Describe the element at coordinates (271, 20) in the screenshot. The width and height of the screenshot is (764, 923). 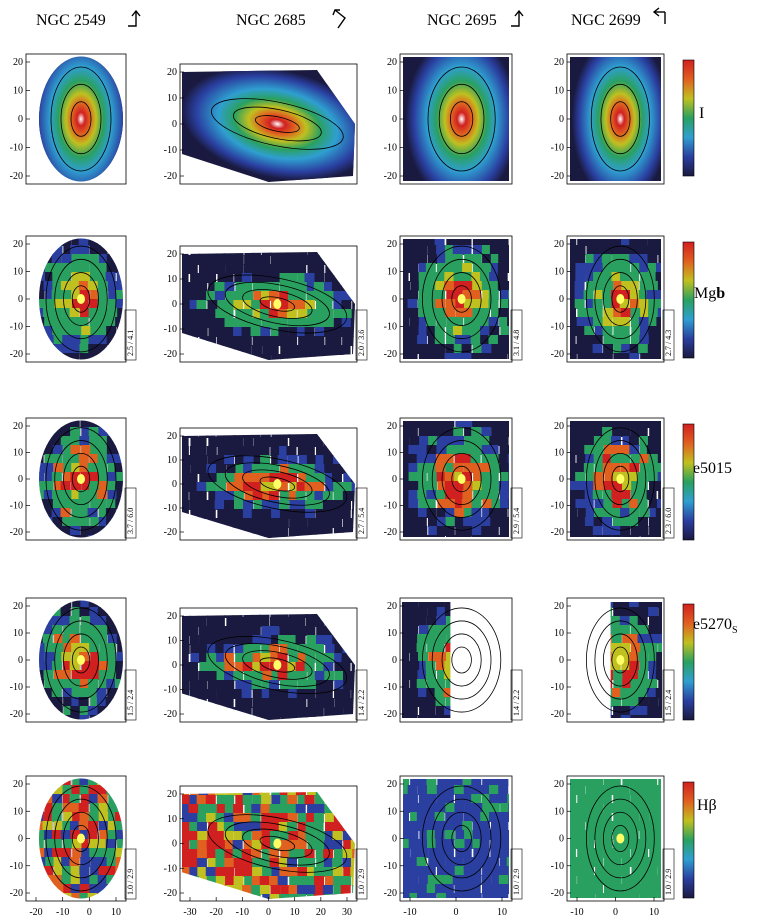
I see `column-title-ngc2685: NGC 2685` at that location.